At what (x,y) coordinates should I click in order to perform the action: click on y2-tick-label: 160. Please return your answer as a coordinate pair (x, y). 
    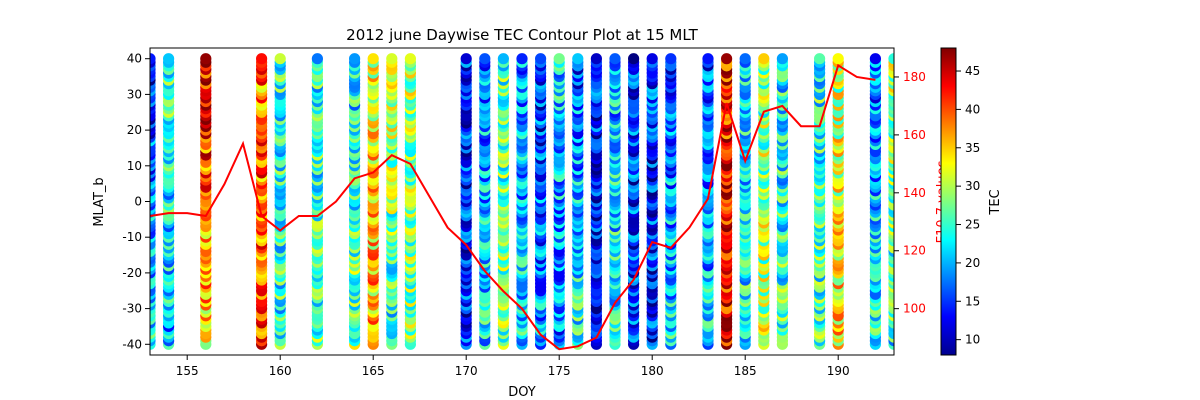
    Looking at the image, I should click on (914, 135).